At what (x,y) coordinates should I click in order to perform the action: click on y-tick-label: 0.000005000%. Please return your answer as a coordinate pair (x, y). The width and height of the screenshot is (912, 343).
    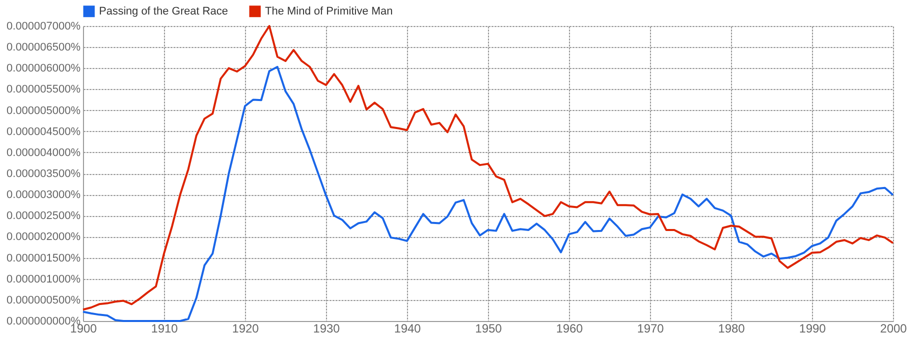
    Looking at the image, I should click on (43, 110).